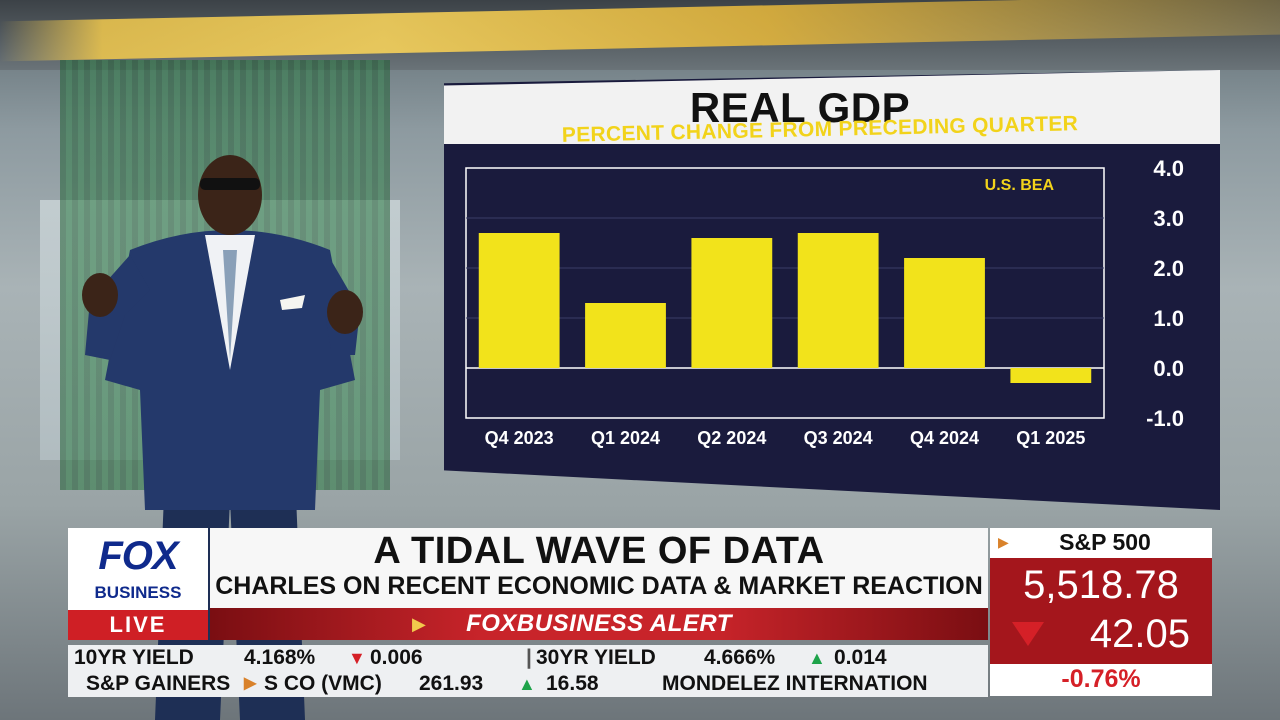 This screenshot has width=1280, height=720. What do you see at coordinates (138, 625) in the screenshot?
I see `live-badge: LIVE` at bounding box center [138, 625].